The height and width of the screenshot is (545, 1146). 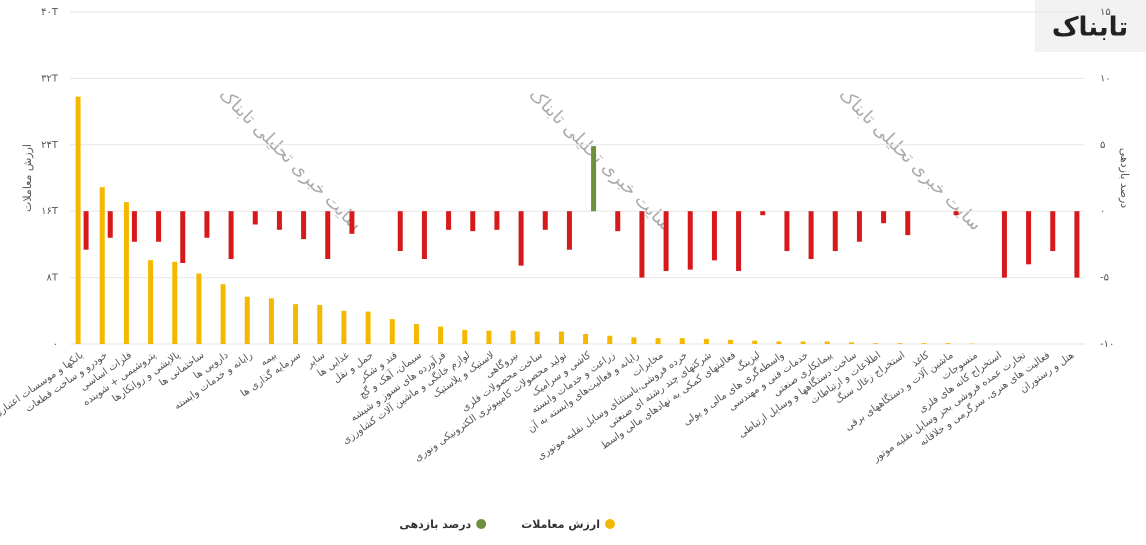 What do you see at coordinates (1102, 211) in the screenshot?
I see `y2-tick-label: ۰` at bounding box center [1102, 211].